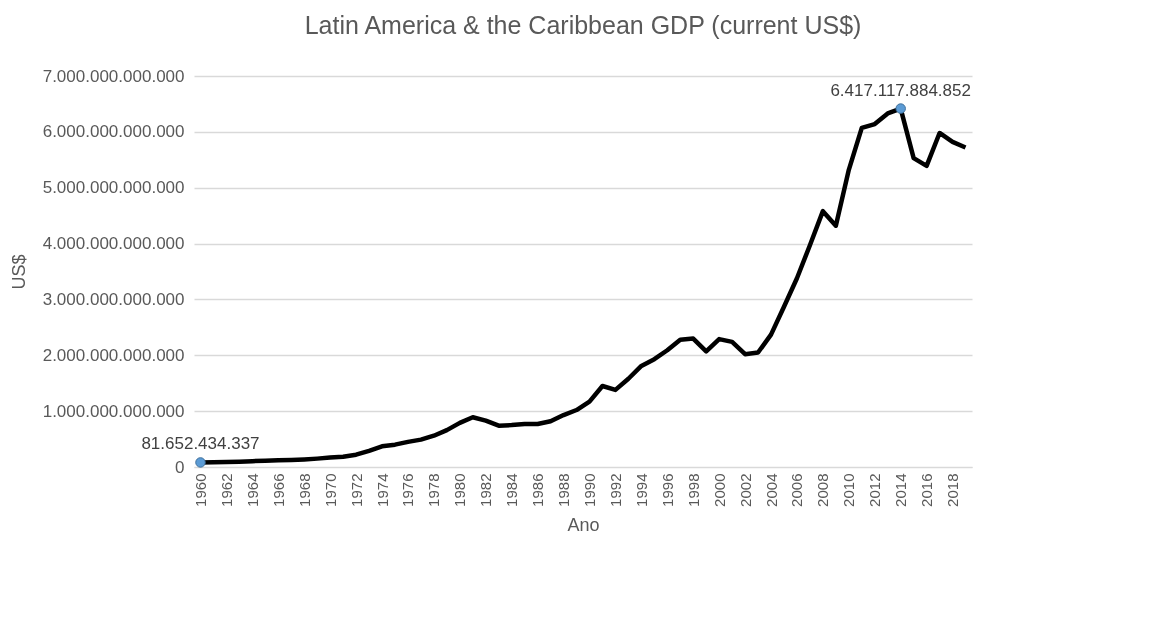 The height and width of the screenshot is (626, 1167). What do you see at coordinates (953, 490) in the screenshot?
I see `x-tick-label: 2018` at bounding box center [953, 490].